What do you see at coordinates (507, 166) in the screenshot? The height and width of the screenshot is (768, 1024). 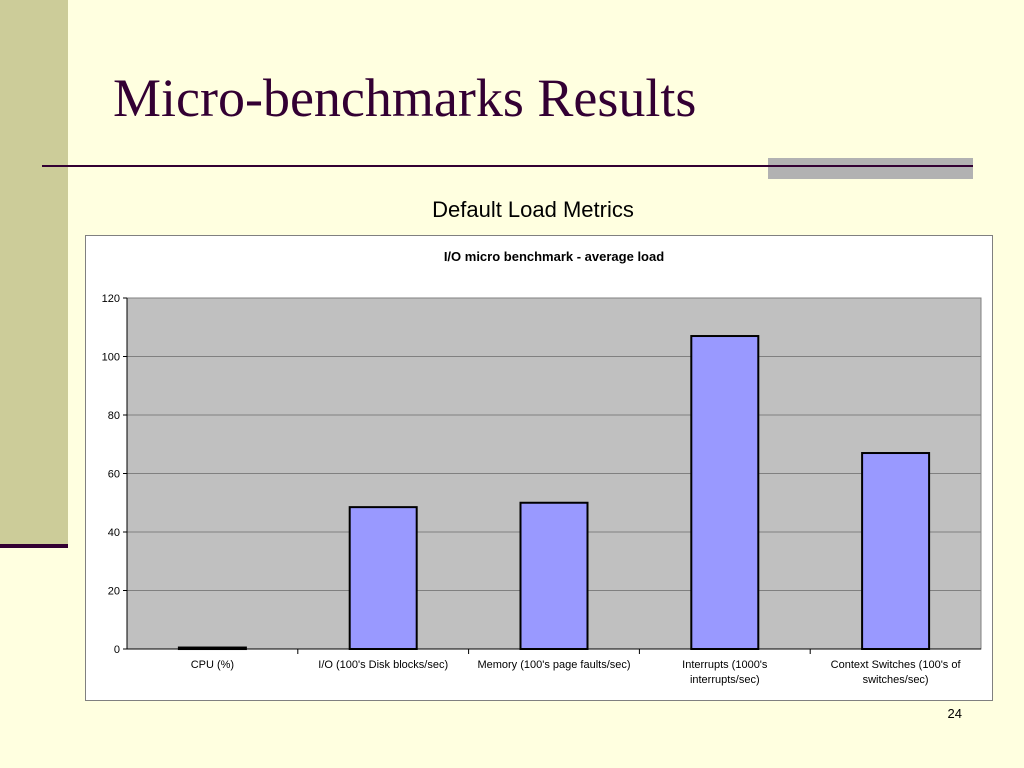 I see `title-underline` at bounding box center [507, 166].